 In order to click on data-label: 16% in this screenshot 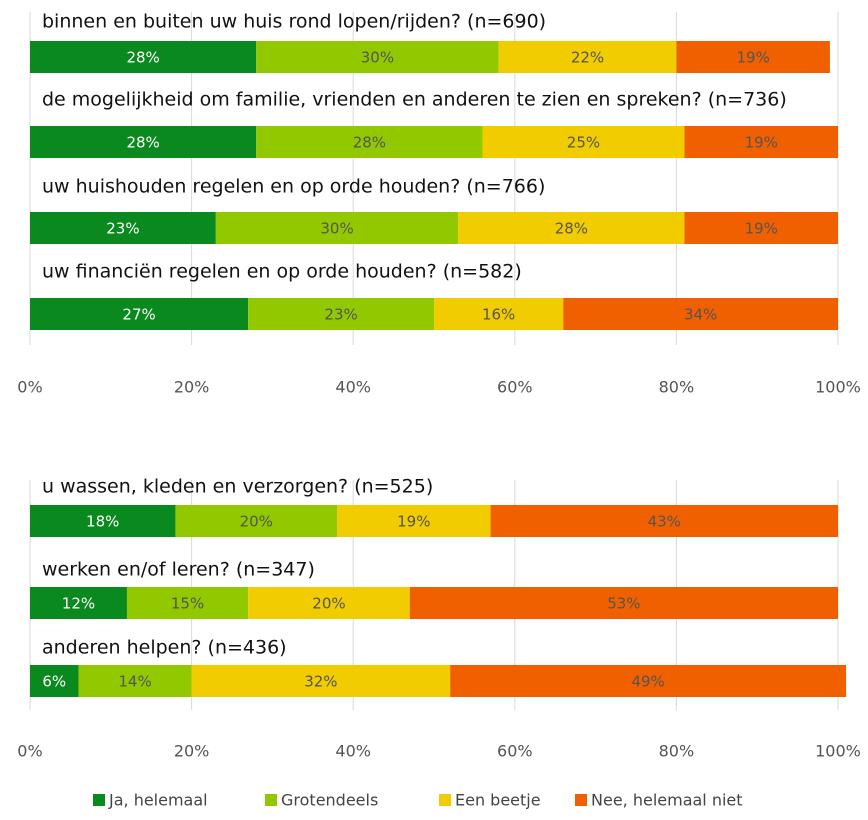, I will do `click(498, 315)`.